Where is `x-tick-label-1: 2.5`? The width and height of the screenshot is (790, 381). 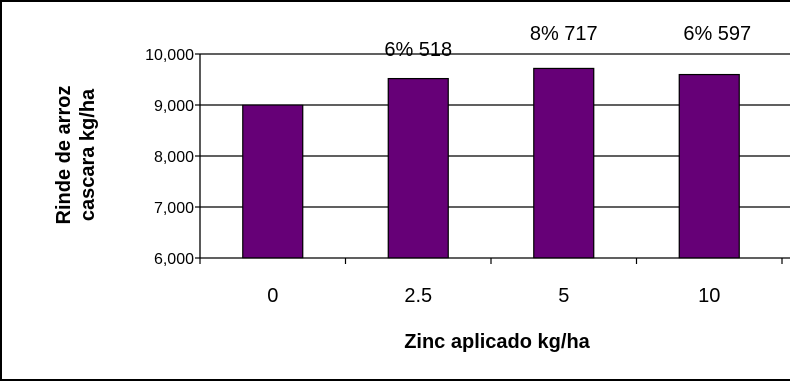 x-tick-label-1: 2.5 is located at coordinates (418, 296).